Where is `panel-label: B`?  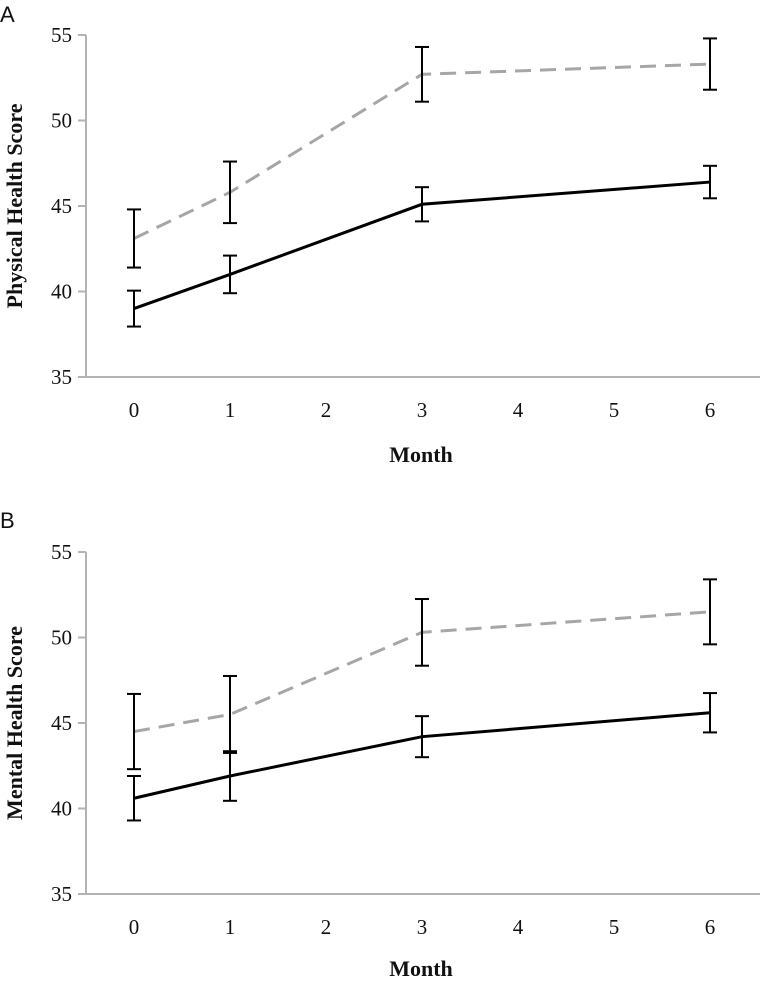
panel-label: B is located at coordinates (7, 520).